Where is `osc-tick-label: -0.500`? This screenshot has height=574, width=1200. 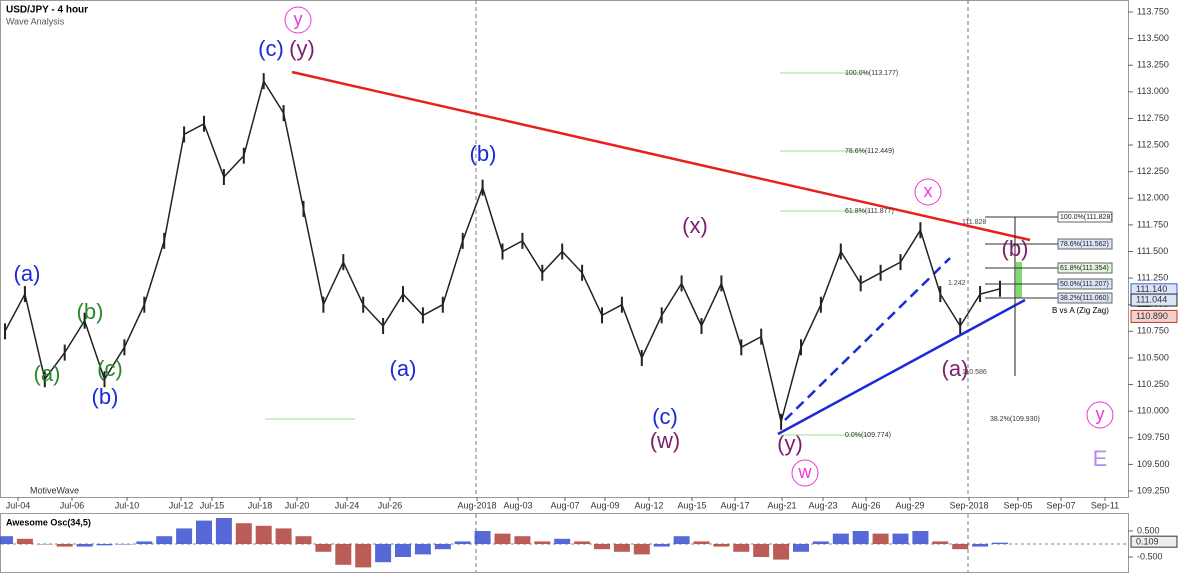
osc-tick-label: -0.500 is located at coordinates (1150, 556).